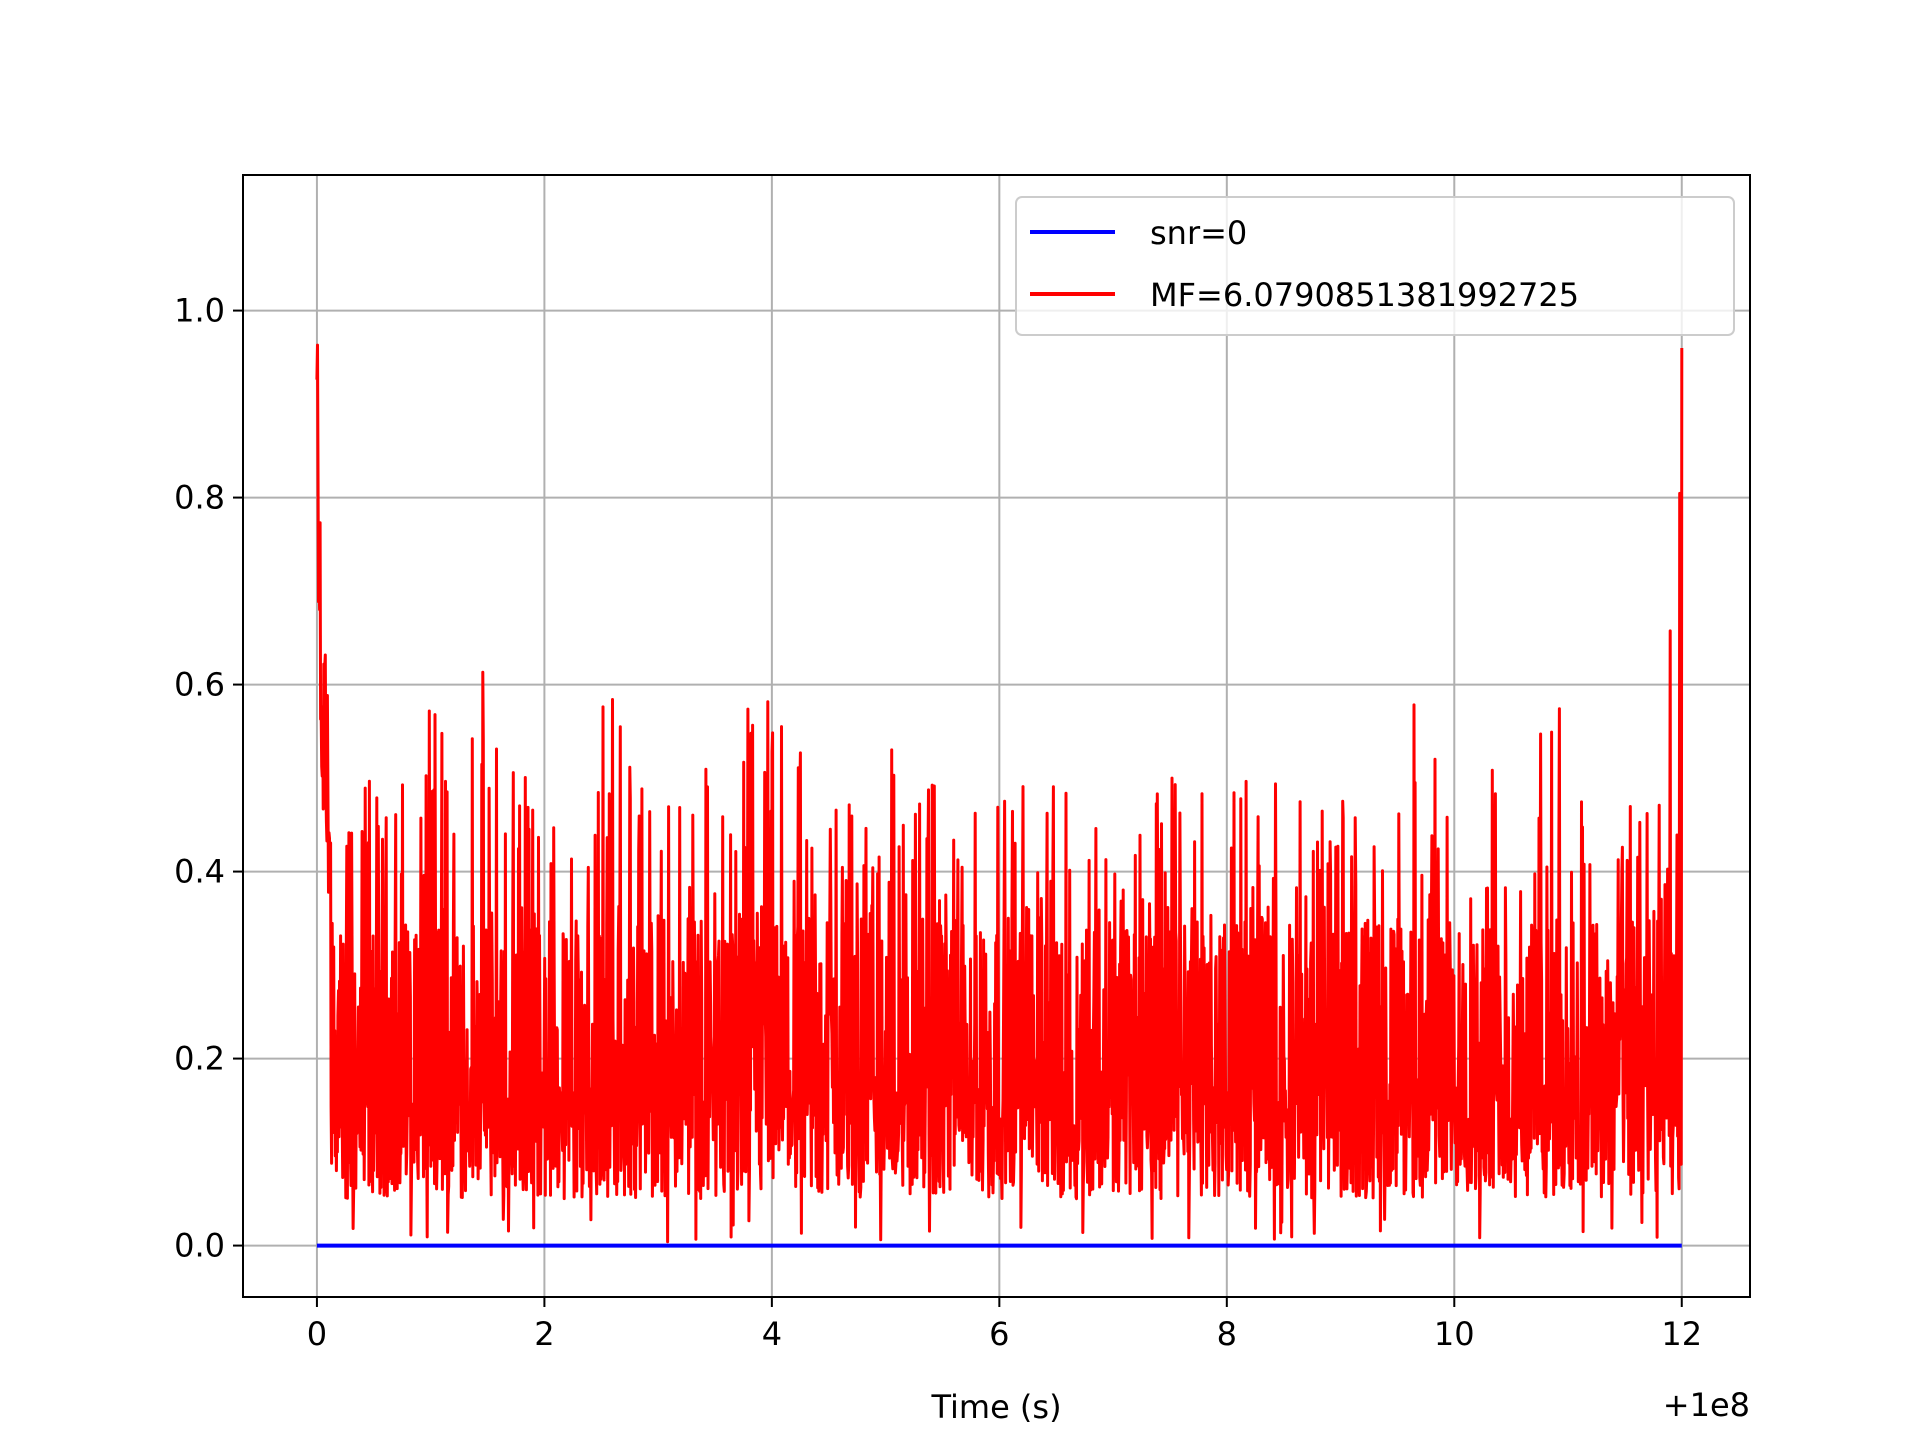 The height and width of the screenshot is (1440, 1920). Describe the element at coordinates (199, 1246) in the screenshot. I see `y-tick-label: 0.0` at that location.